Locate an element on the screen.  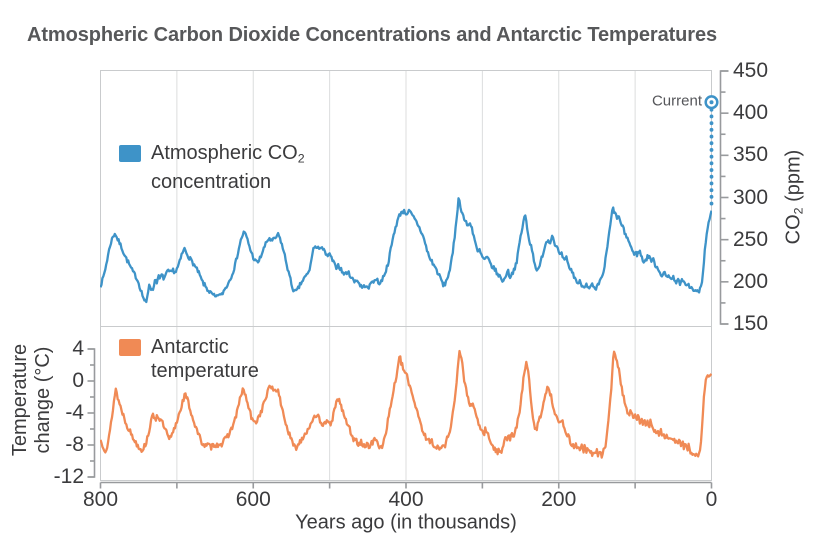
co2-axis-title: CO2 (ppm) is located at coordinates (794, 197).